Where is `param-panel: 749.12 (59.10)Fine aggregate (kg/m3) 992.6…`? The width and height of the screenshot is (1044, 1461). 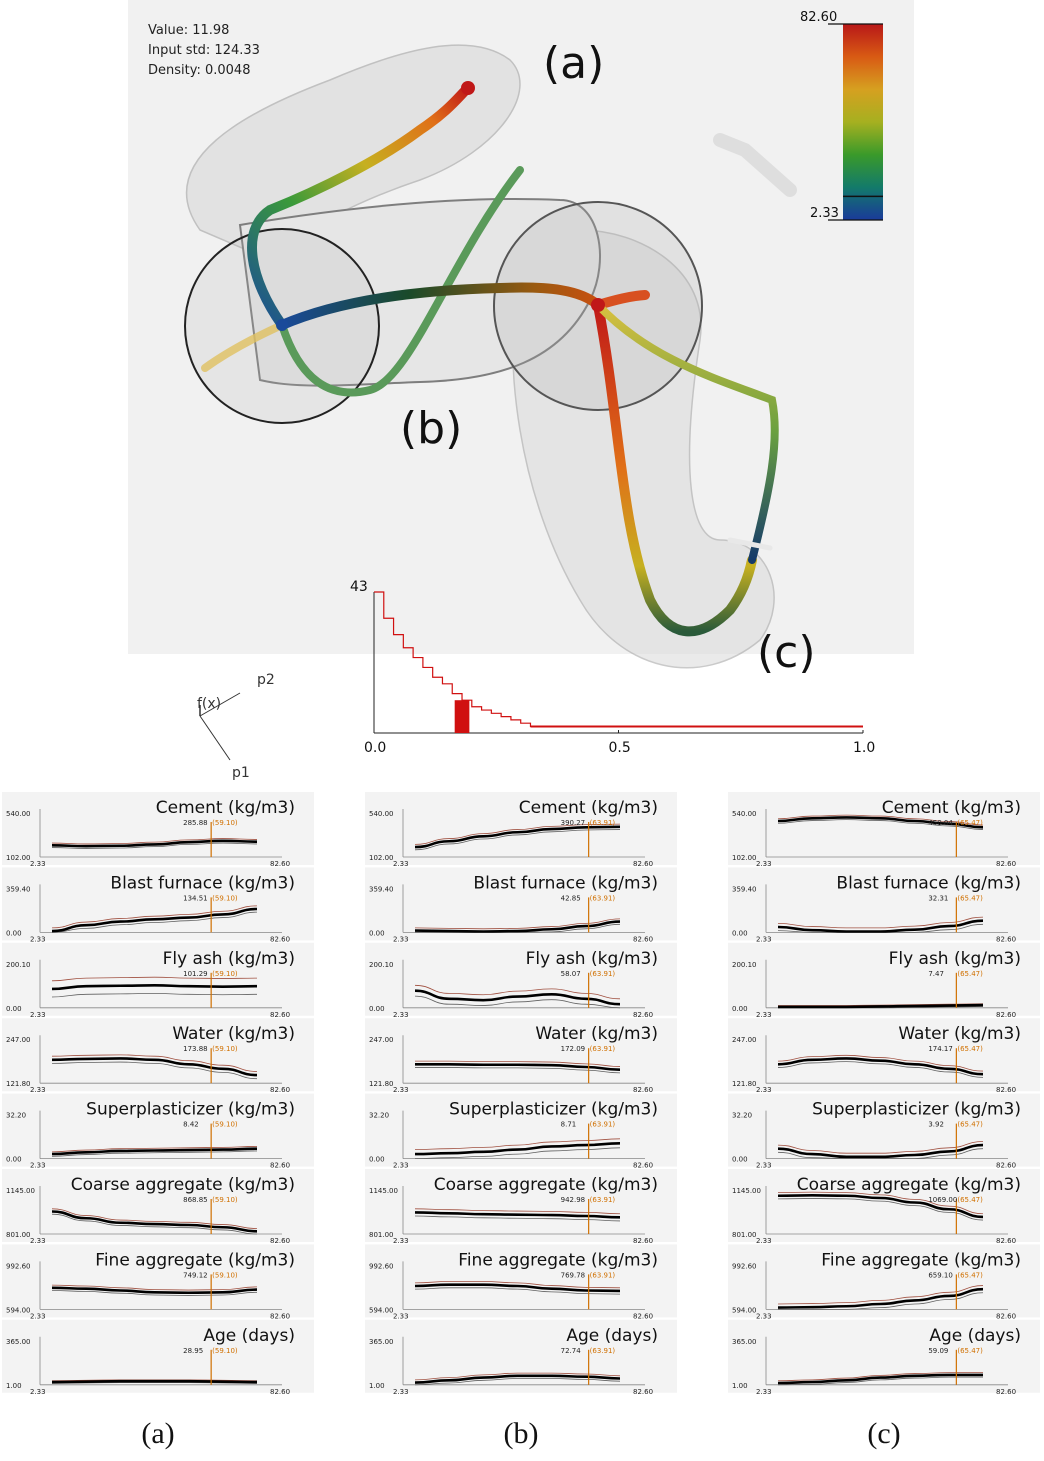
param-panel: 749.12 (59.10)Fine aggregate (kg/m3) 992.6… is located at coordinates (158, 1282).